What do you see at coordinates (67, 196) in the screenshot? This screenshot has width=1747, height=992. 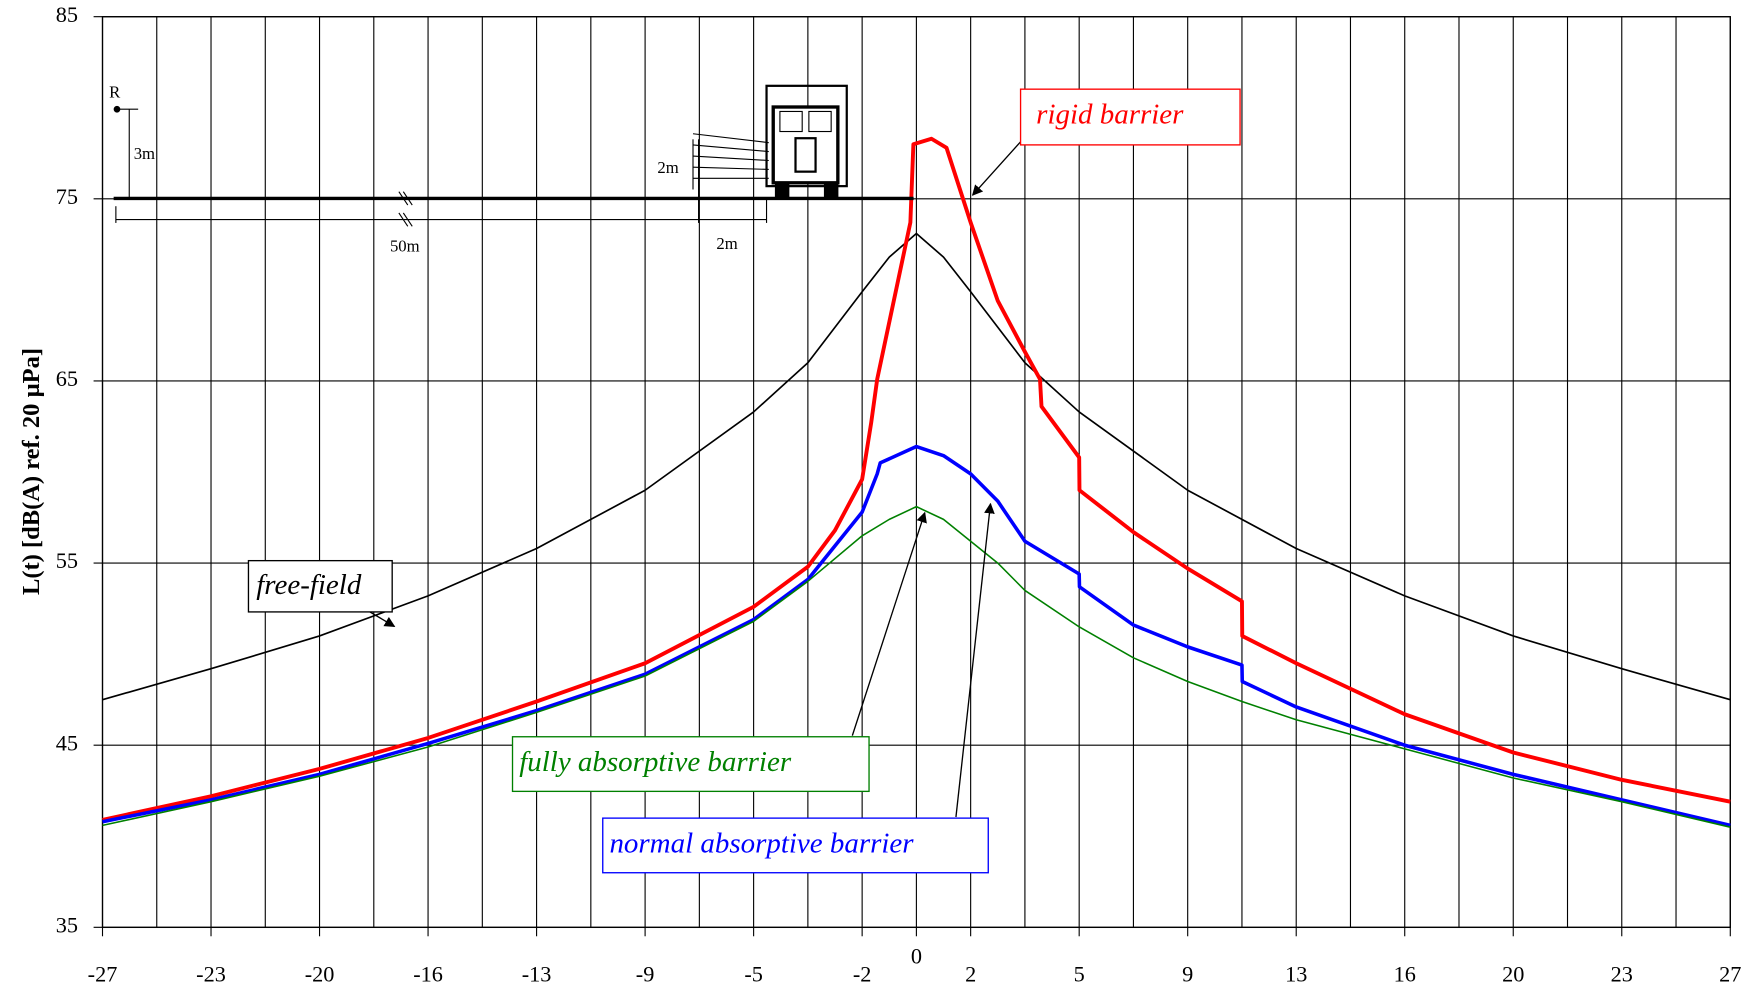 I see `y-tick-label: 75` at bounding box center [67, 196].